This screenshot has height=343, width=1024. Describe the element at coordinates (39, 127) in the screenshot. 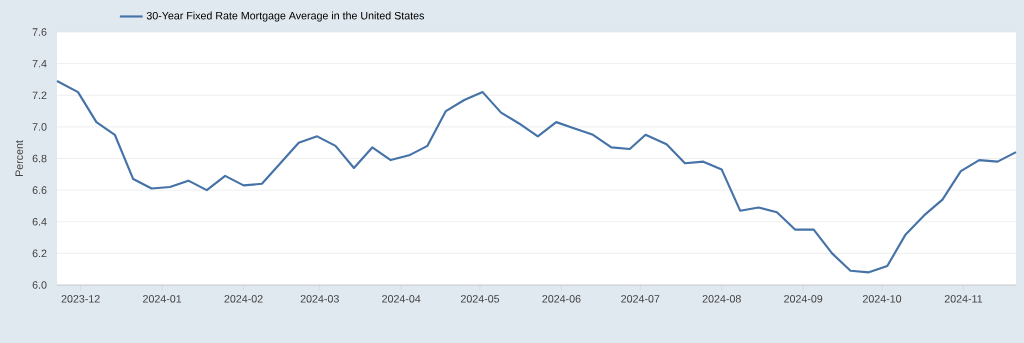

I see `y-tick-label: 7.0` at that location.